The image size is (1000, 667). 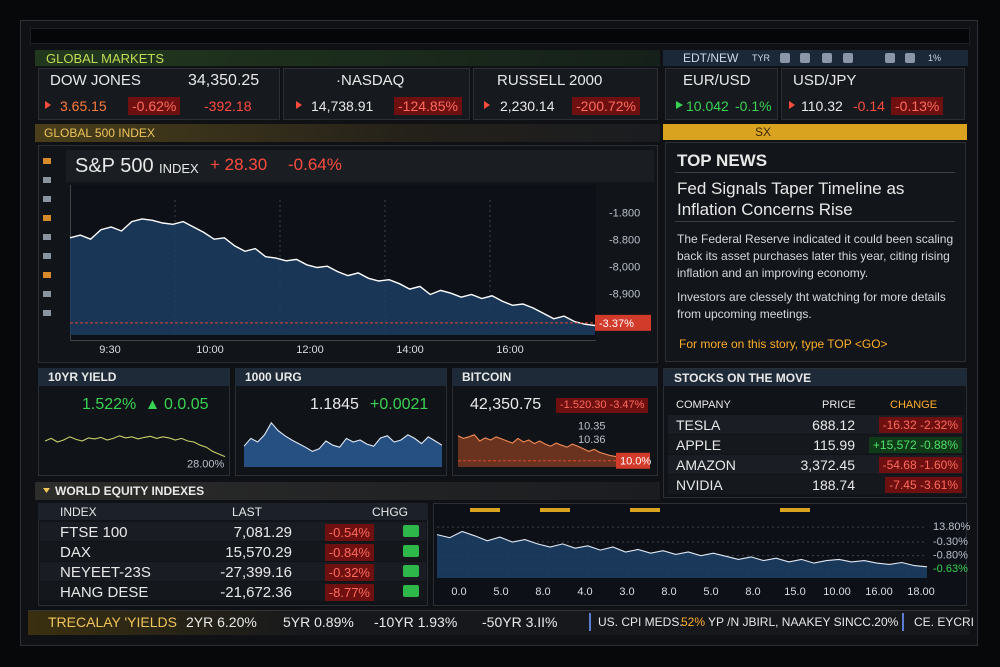 What do you see at coordinates (520, 622) in the screenshot?
I see `ticker-item: -50YR 3.II%` at bounding box center [520, 622].